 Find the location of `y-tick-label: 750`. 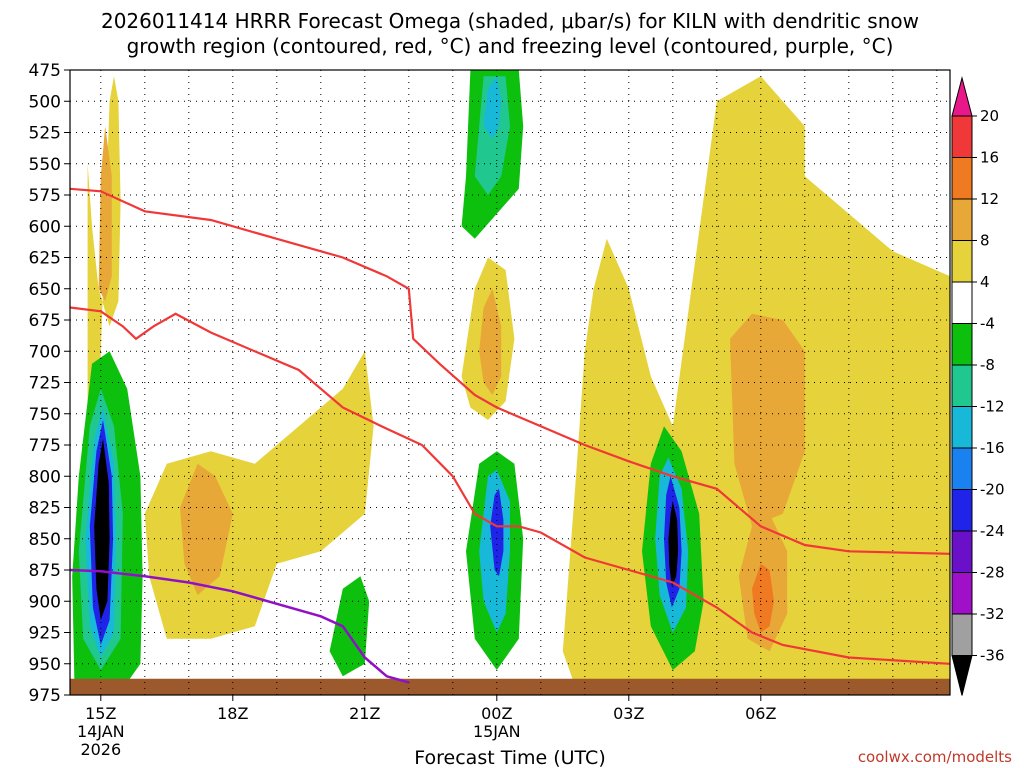

y-tick-label: 750 is located at coordinates (45, 415).